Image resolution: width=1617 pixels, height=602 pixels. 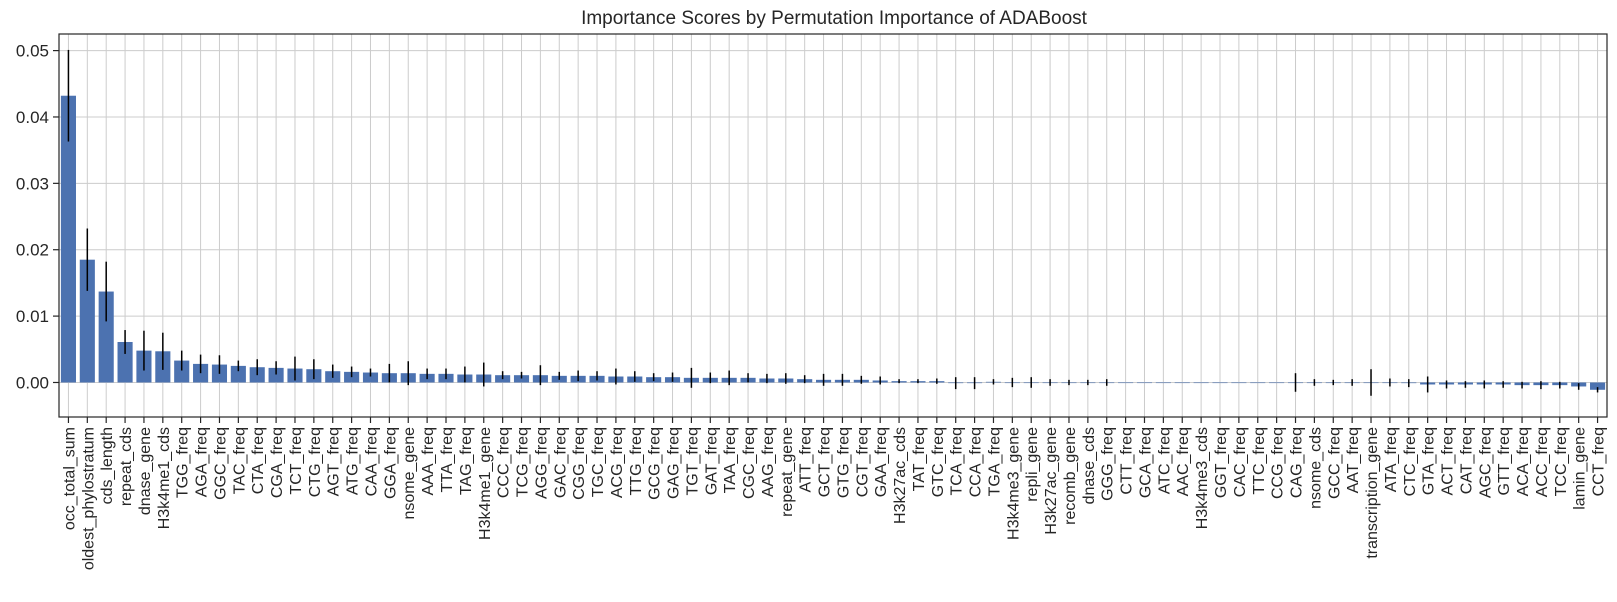 What do you see at coordinates (315, 462) in the screenshot?
I see `x-tick-label: CTG_freq` at bounding box center [315, 462].